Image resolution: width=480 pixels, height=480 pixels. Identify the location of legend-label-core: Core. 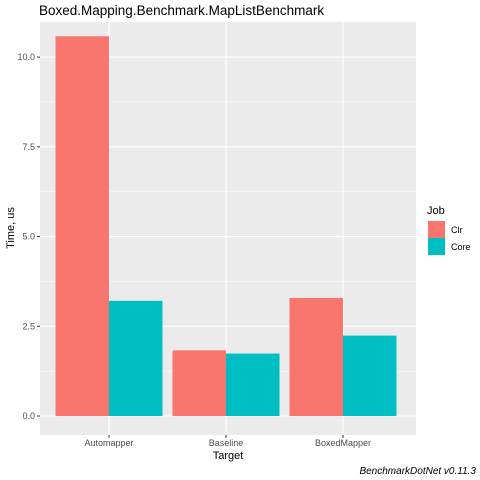
(461, 247).